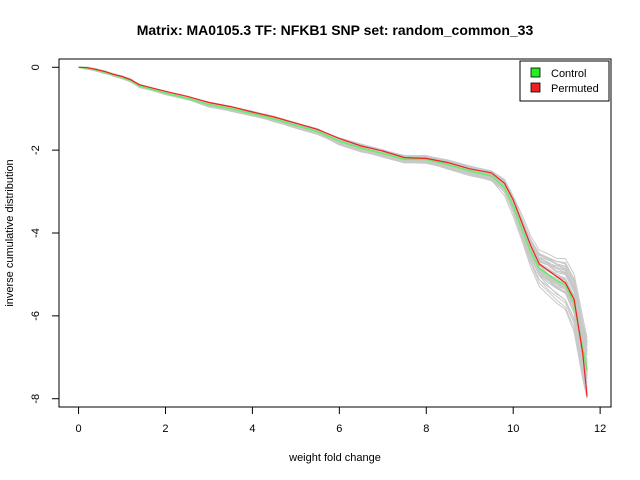 This screenshot has width=640, height=480. What do you see at coordinates (600, 429) in the screenshot?
I see `x-tick-label: 12` at bounding box center [600, 429].